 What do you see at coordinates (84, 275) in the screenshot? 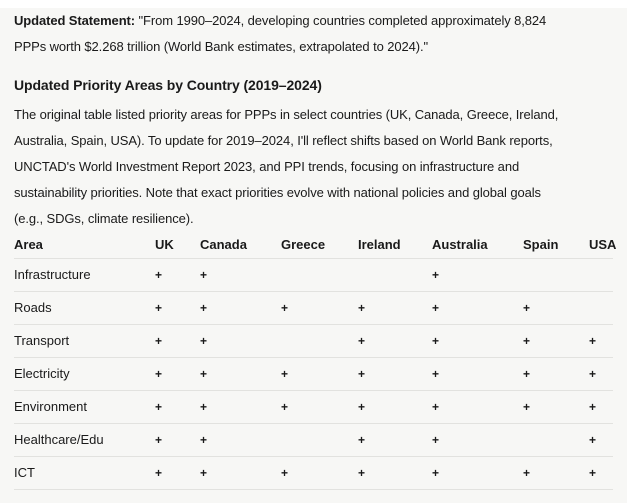
I see `row-label: Infrastructure` at bounding box center [84, 275].